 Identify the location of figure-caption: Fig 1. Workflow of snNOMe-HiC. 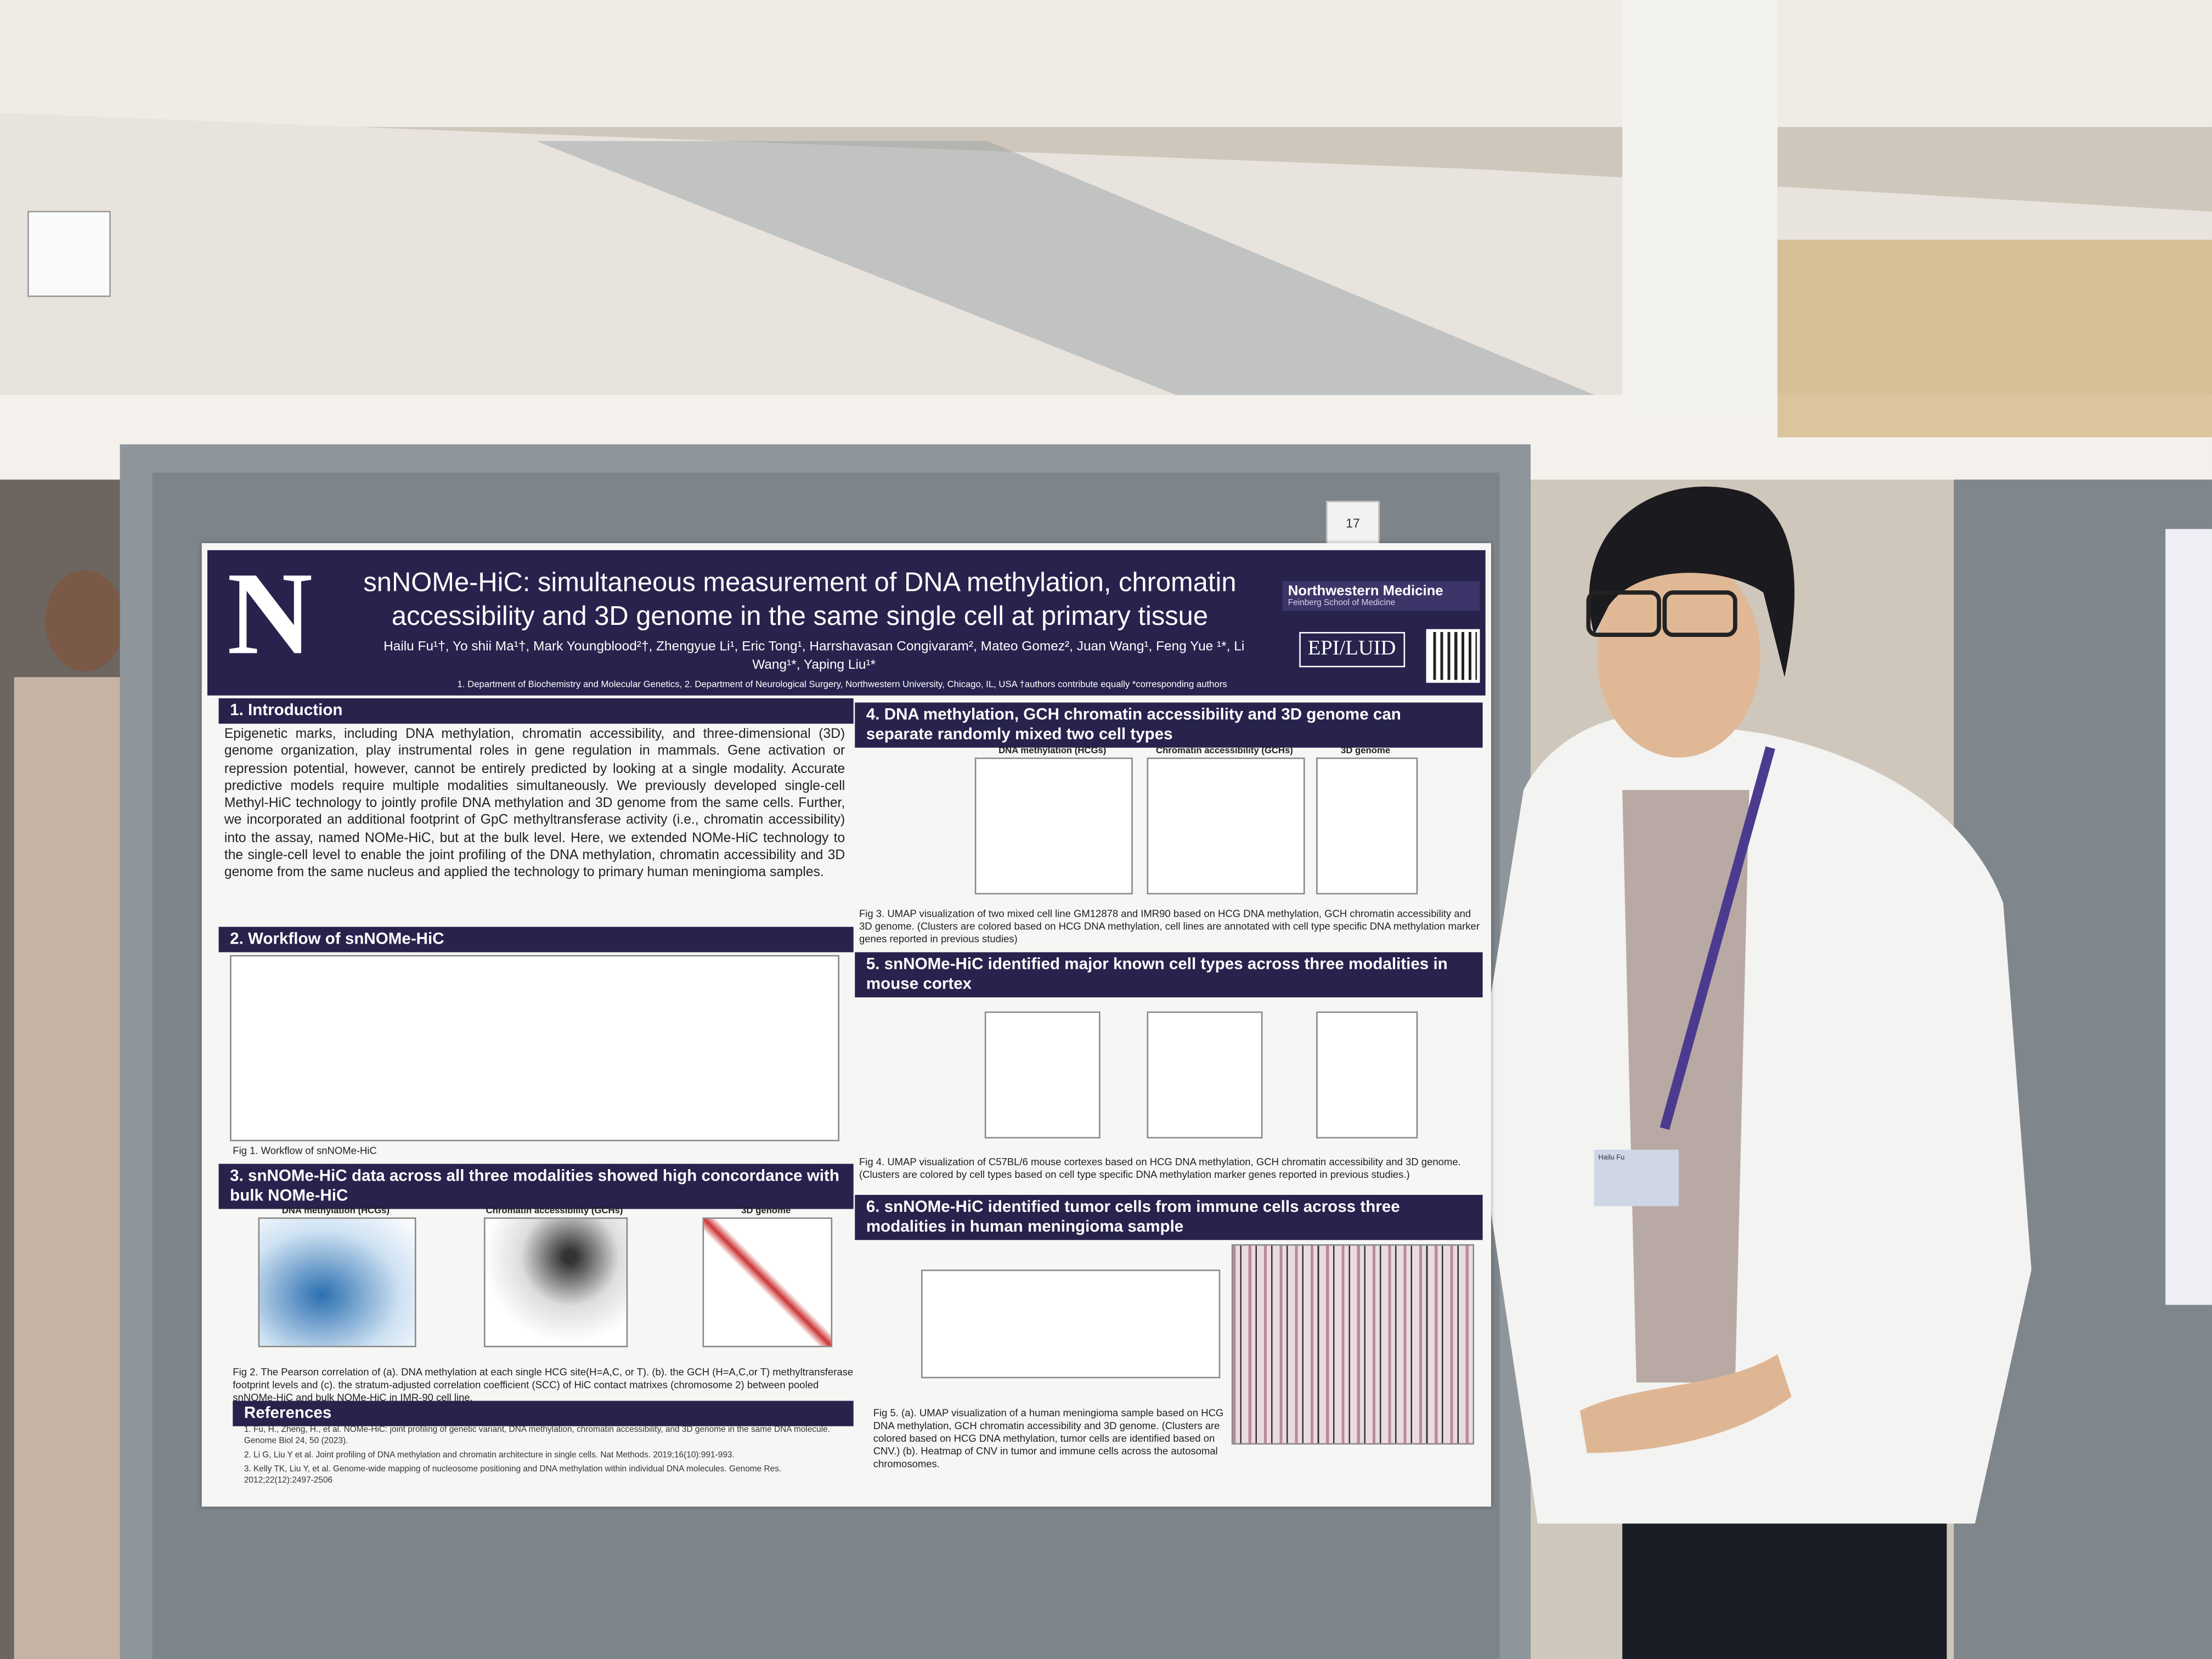
(305, 1150).